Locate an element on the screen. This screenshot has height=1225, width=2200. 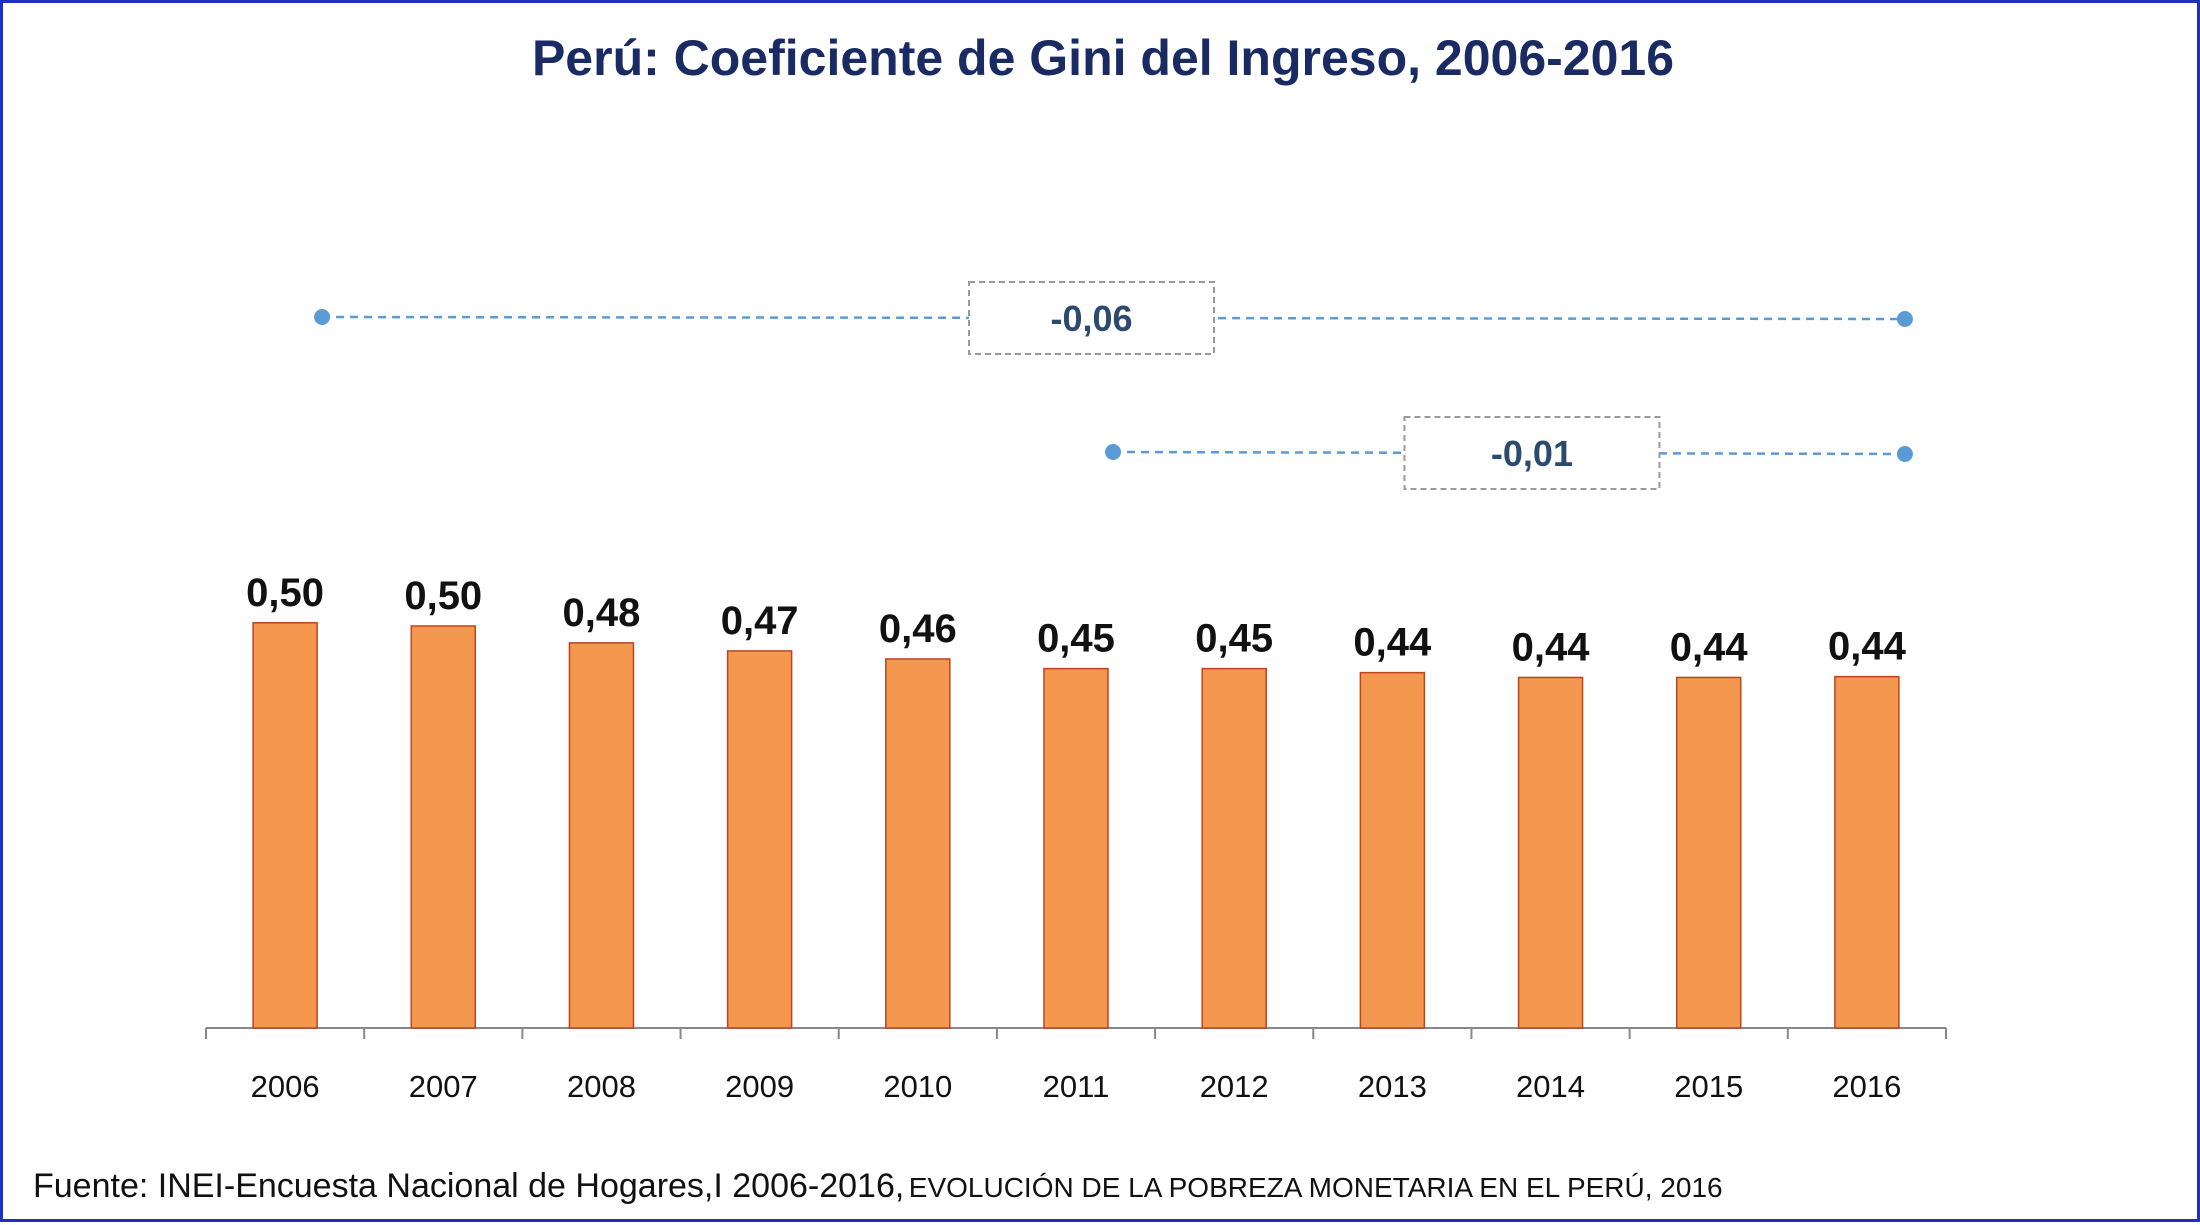
bar-2008 is located at coordinates (601, 835).